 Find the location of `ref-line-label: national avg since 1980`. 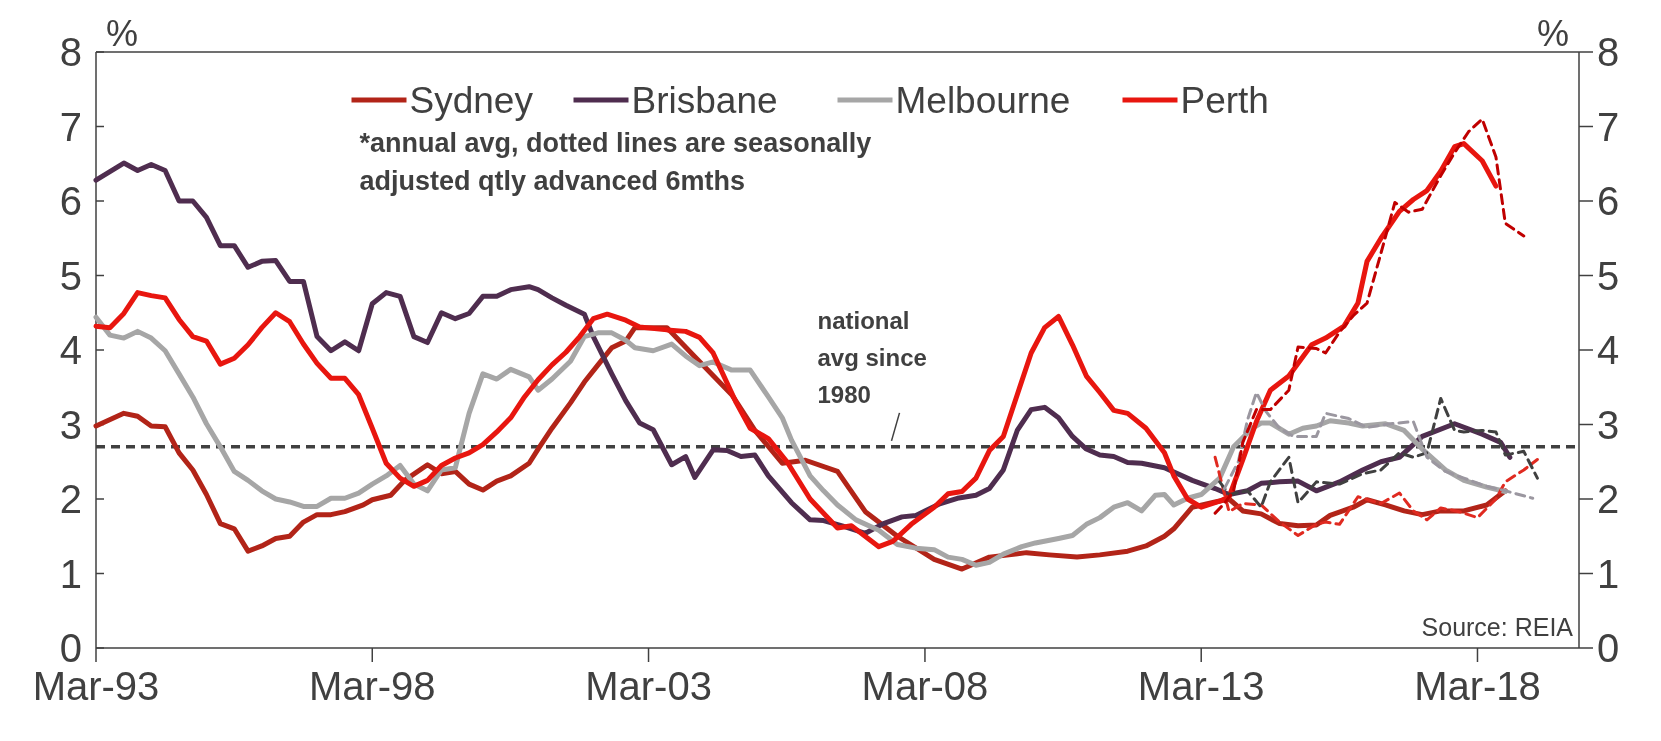

ref-line-label: national avg since 1980 is located at coordinates (872, 357).